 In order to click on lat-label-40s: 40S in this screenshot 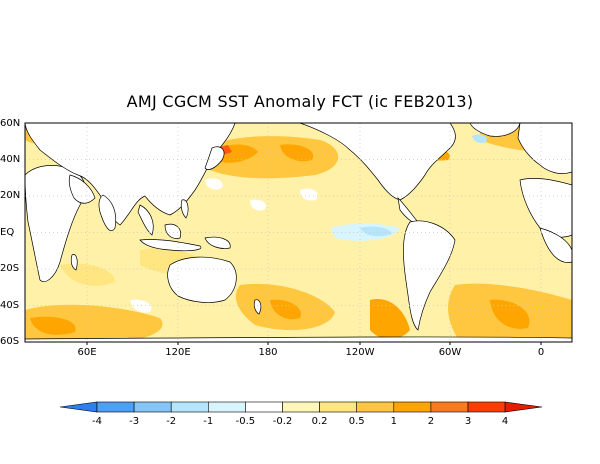, I will do `click(10, 305)`.